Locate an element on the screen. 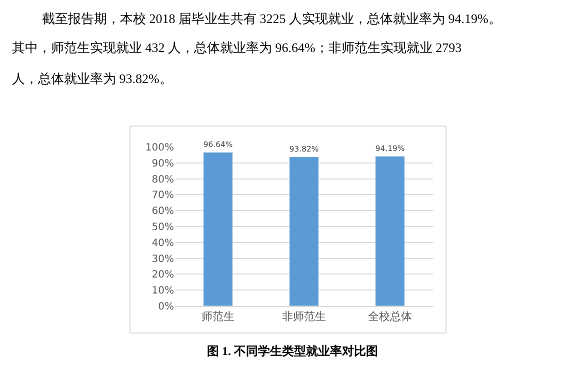 The width and height of the screenshot is (585, 378). y-tick-label: 20% is located at coordinates (163, 275).